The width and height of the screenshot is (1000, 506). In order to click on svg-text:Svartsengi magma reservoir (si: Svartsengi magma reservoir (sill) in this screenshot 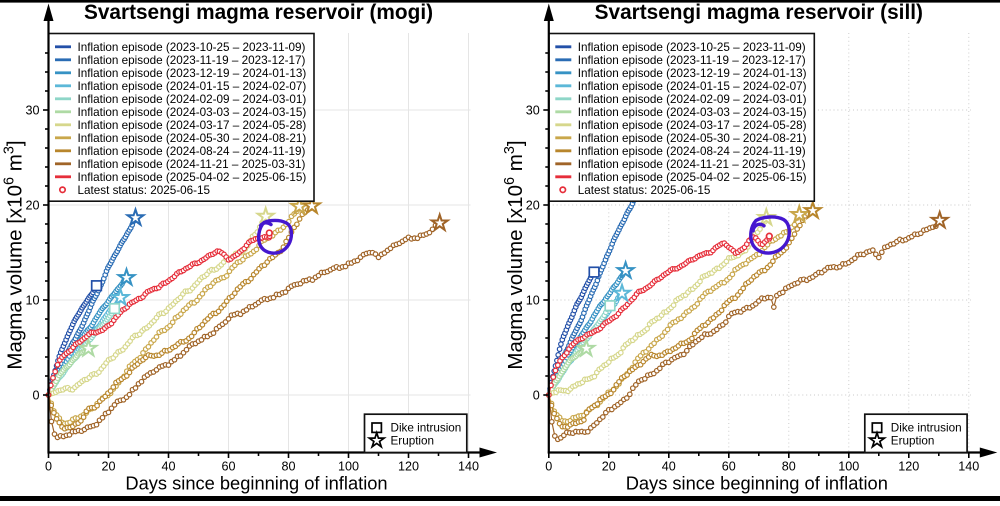, I will do `click(759, 12)`.